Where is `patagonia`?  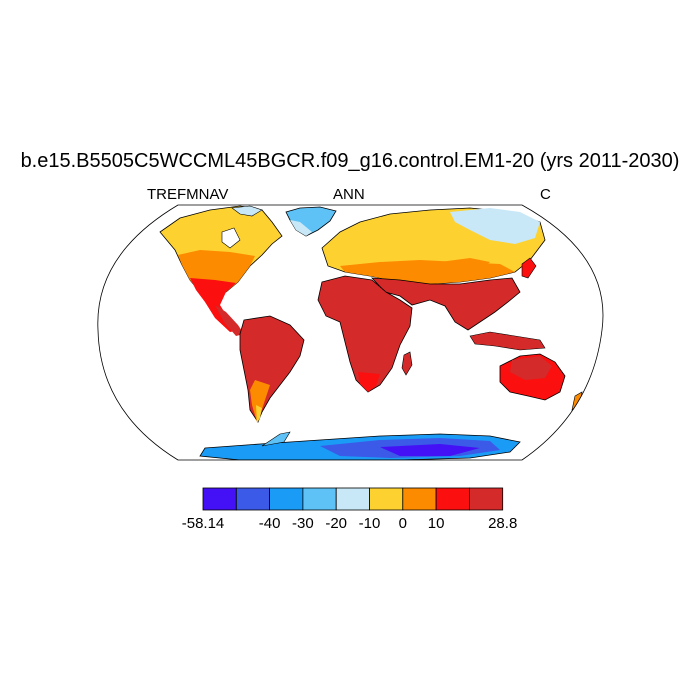
patagonia is located at coordinates (259, 414).